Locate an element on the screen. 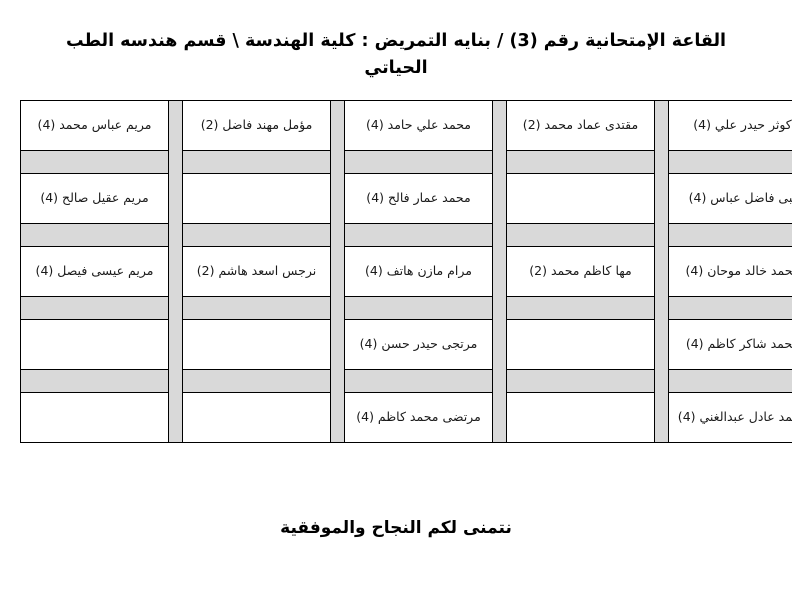 The height and width of the screenshot is (612, 792). seat-cell: محمد خالد موحان (4) is located at coordinates (730, 271).